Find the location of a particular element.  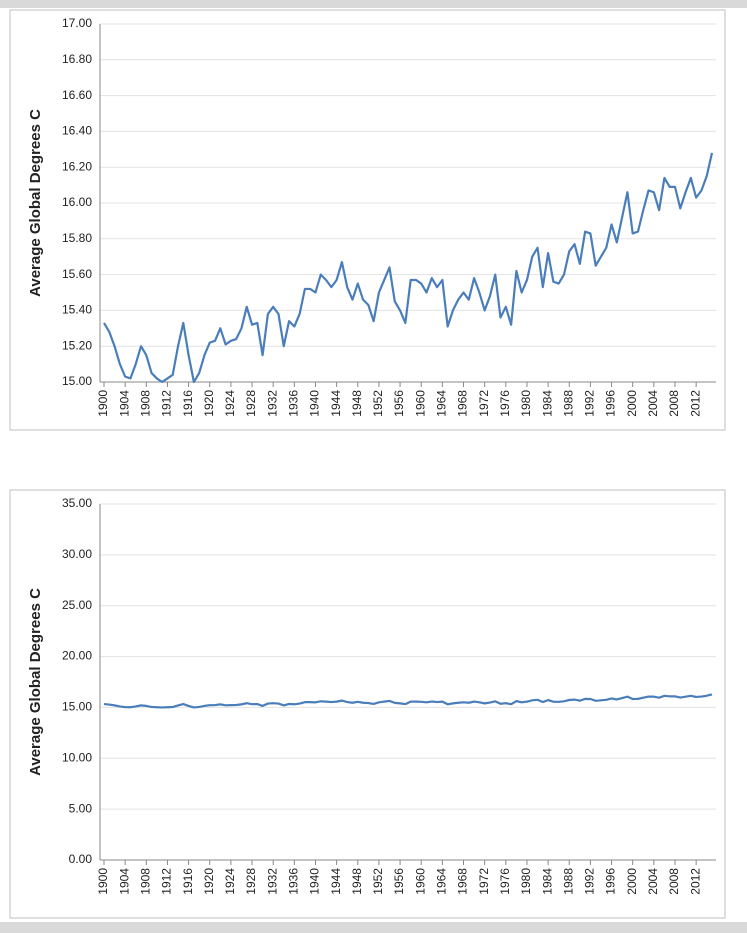

y-tick-label: 15.40 is located at coordinates (77, 310).